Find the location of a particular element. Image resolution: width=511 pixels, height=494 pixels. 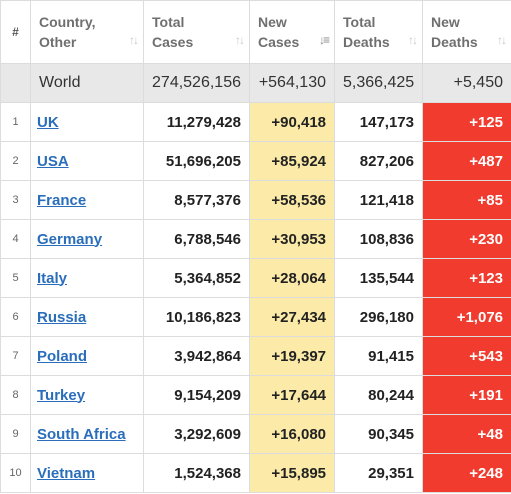

country-cell: Vietnam is located at coordinates (87, 473).